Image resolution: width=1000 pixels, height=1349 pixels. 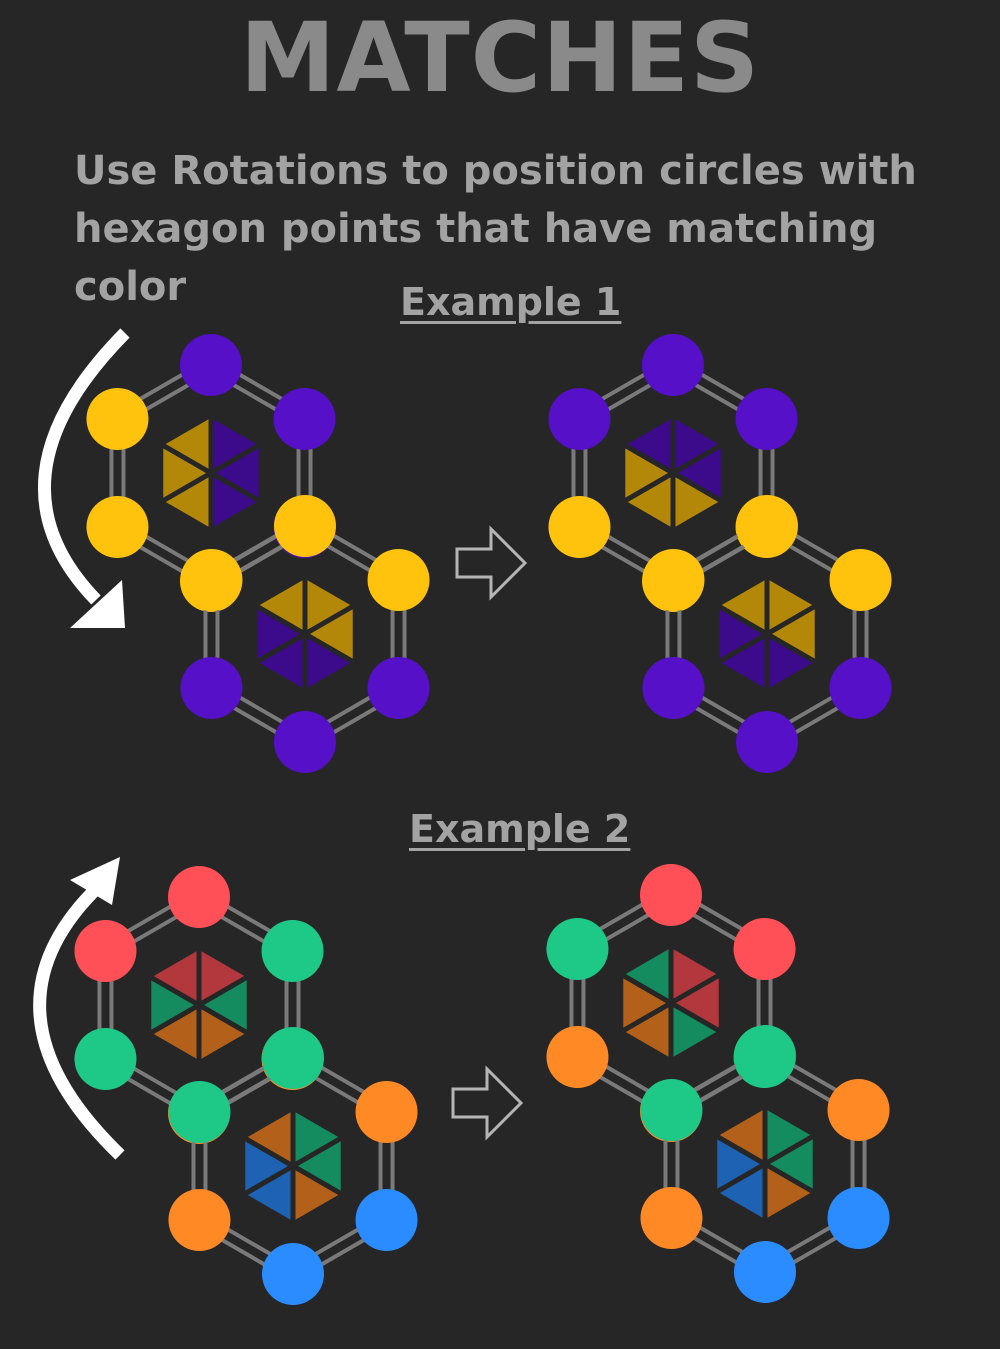 I want to click on example-1-label: Example 1, so click(x=511, y=302).